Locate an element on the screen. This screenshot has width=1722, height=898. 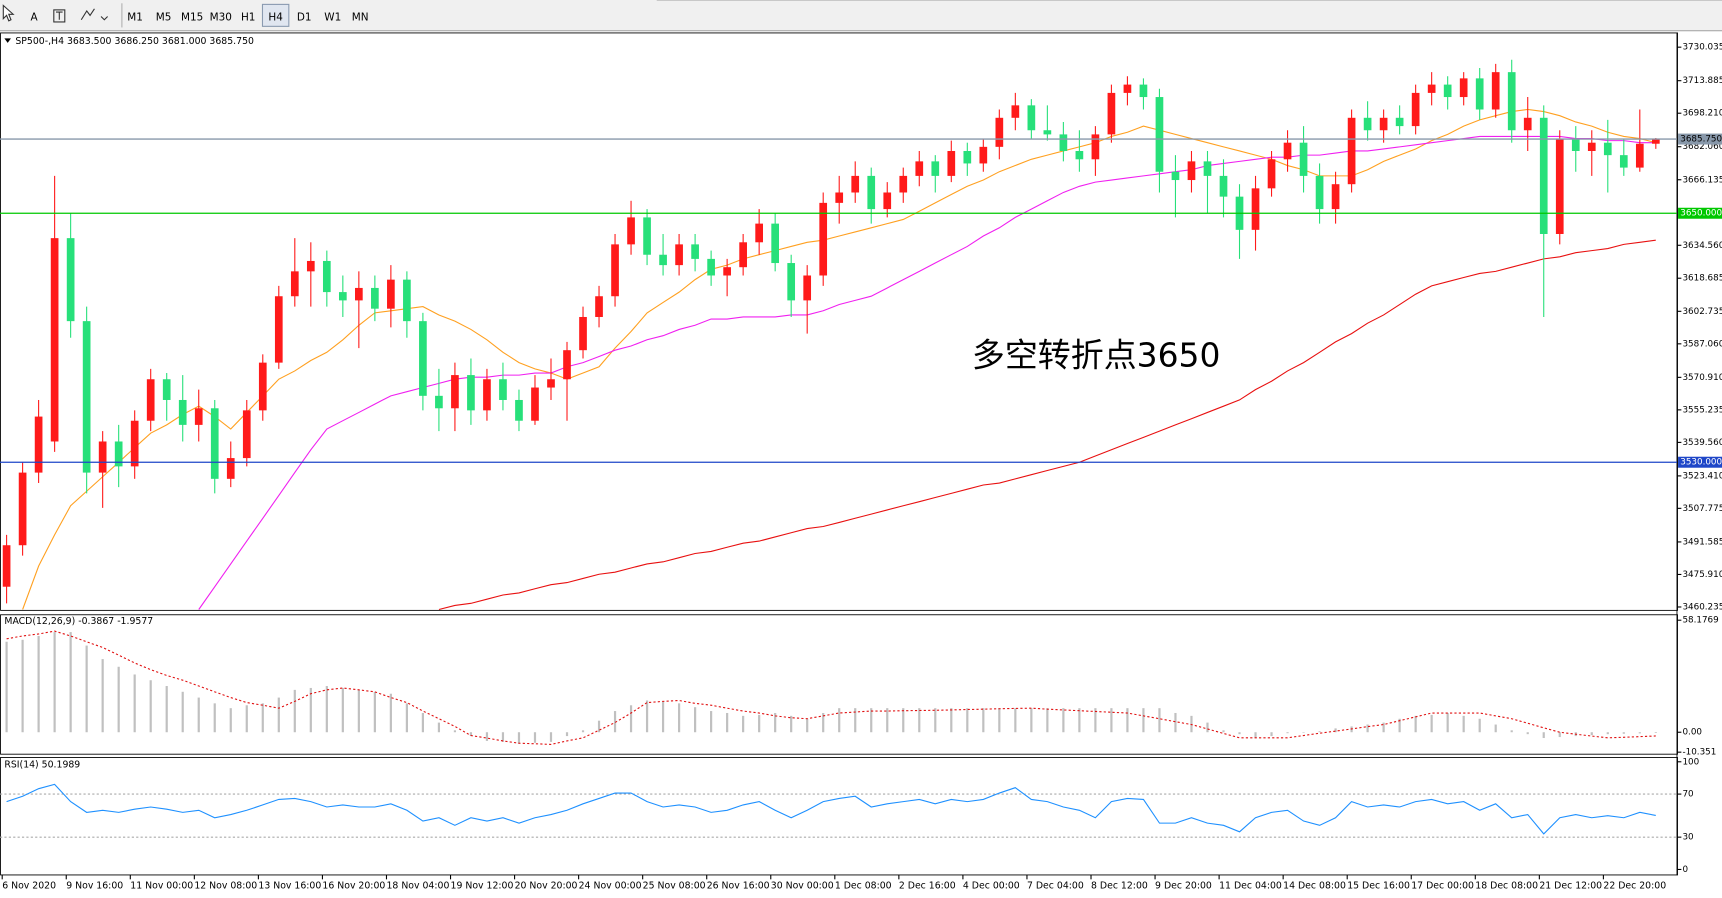
timeframe-button: M1 is located at coordinates (135, 18).